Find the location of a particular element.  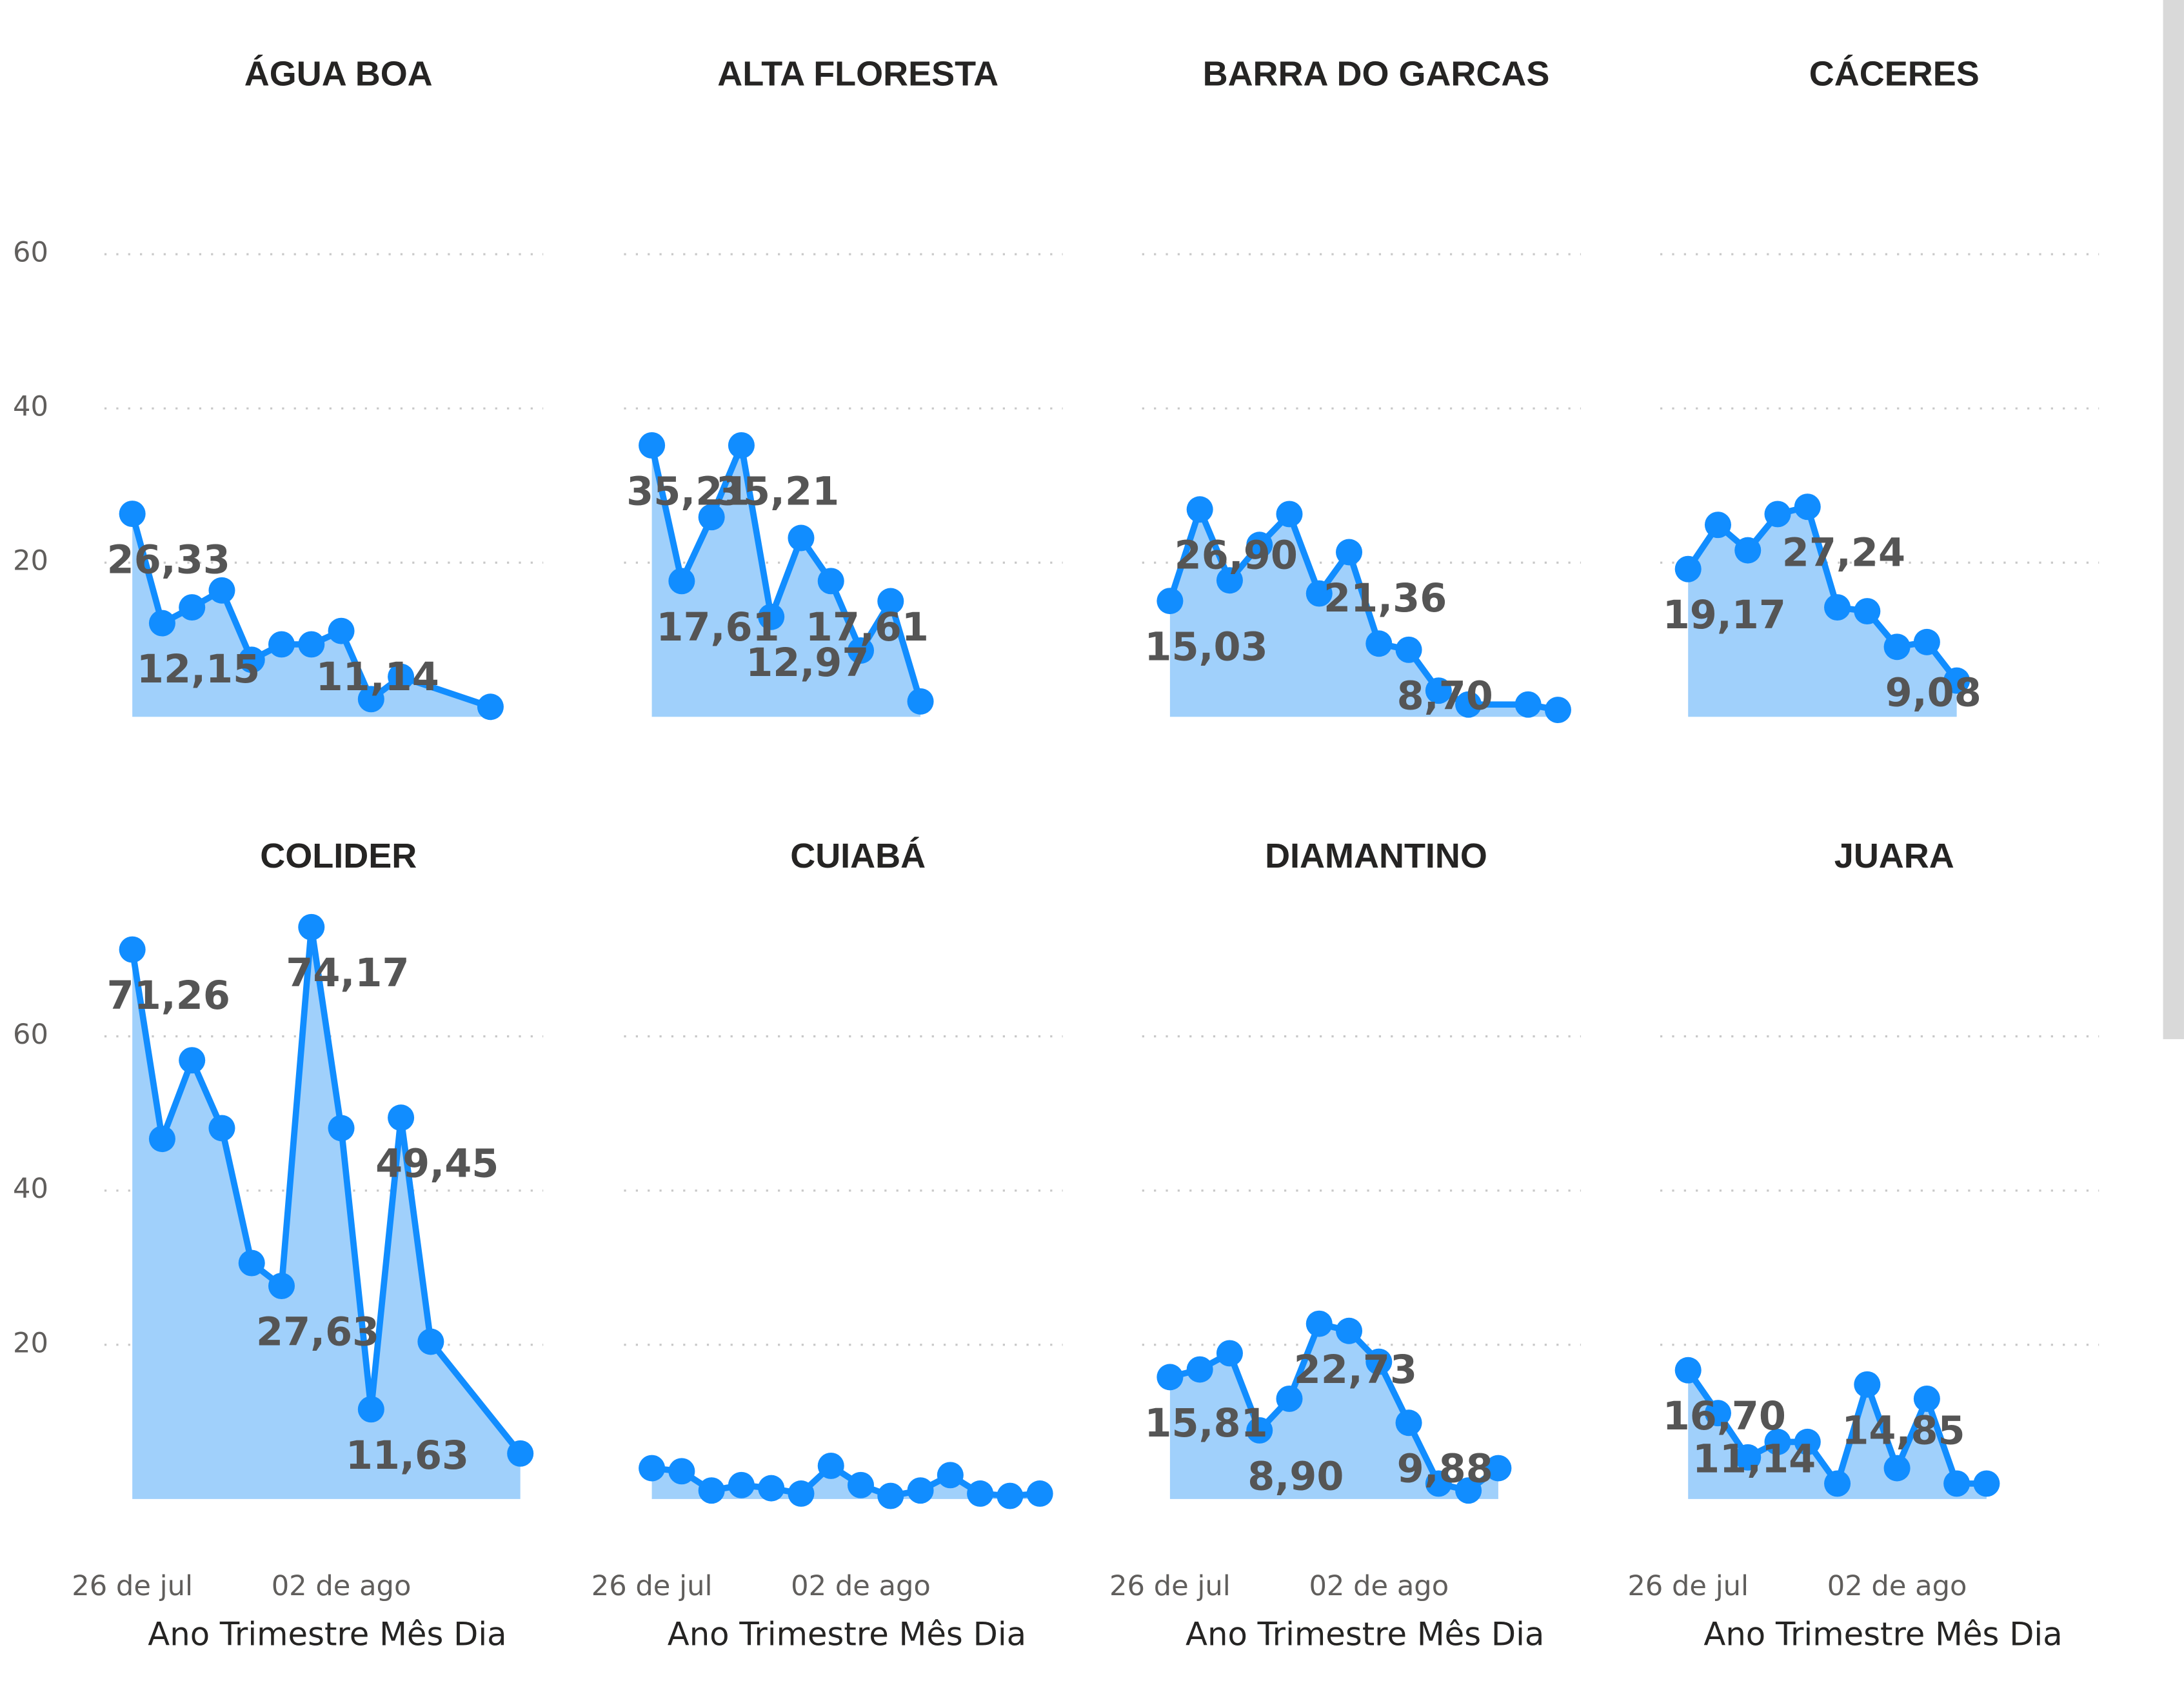

data-label: 15,03 is located at coordinates (1205, 647).